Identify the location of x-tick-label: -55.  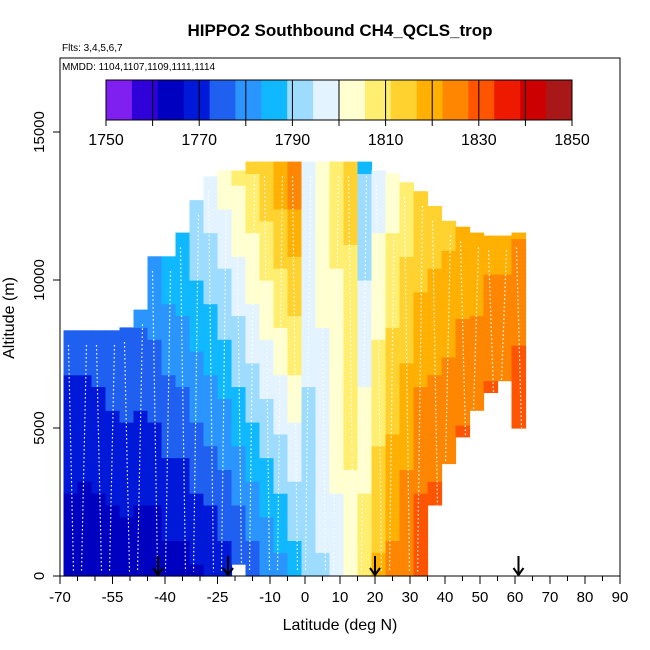
(113, 597).